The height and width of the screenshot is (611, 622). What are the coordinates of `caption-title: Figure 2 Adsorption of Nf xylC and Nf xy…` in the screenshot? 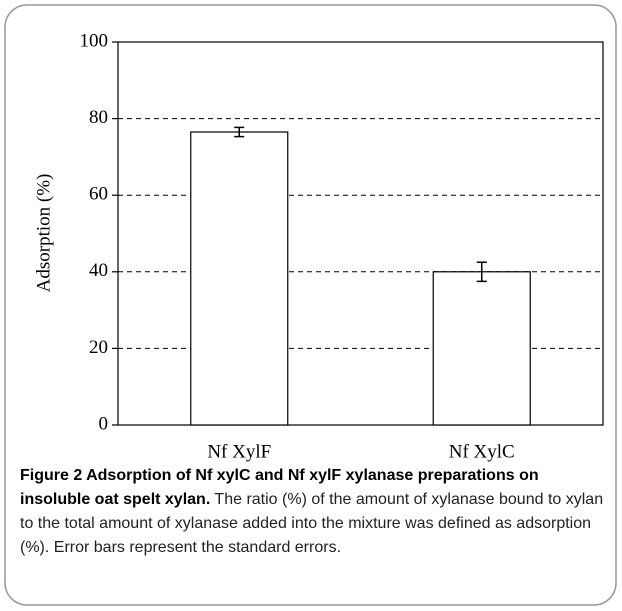 It's located at (279, 487).